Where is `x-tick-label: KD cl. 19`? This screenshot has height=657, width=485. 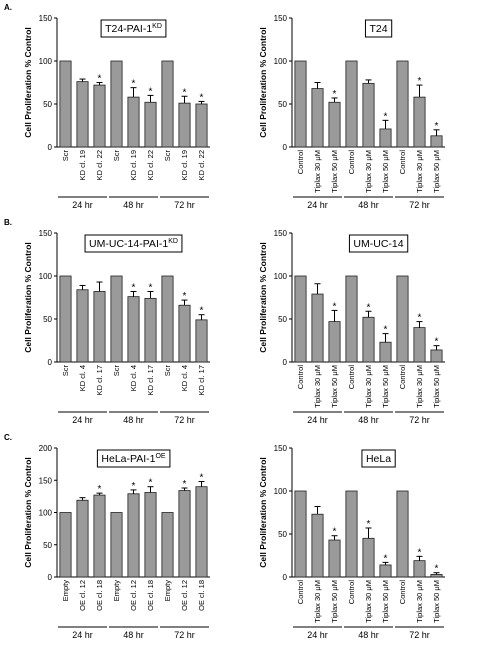
x-tick-label: KD cl. 19 is located at coordinates (82, 165).